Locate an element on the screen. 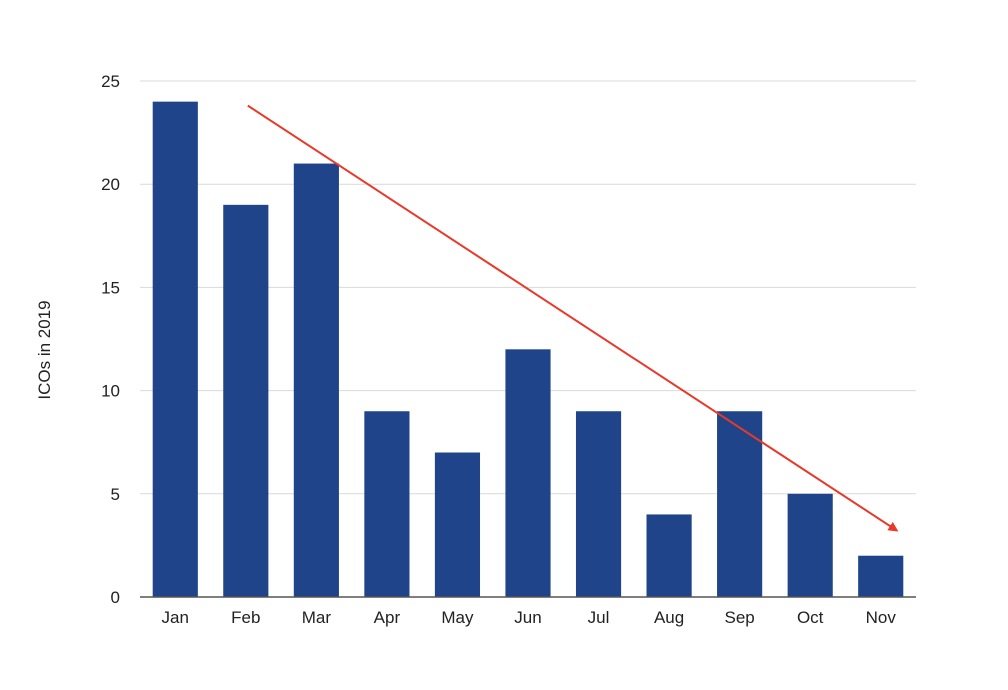  y-axis-title: ICOs in 2019 is located at coordinates (44, 349).